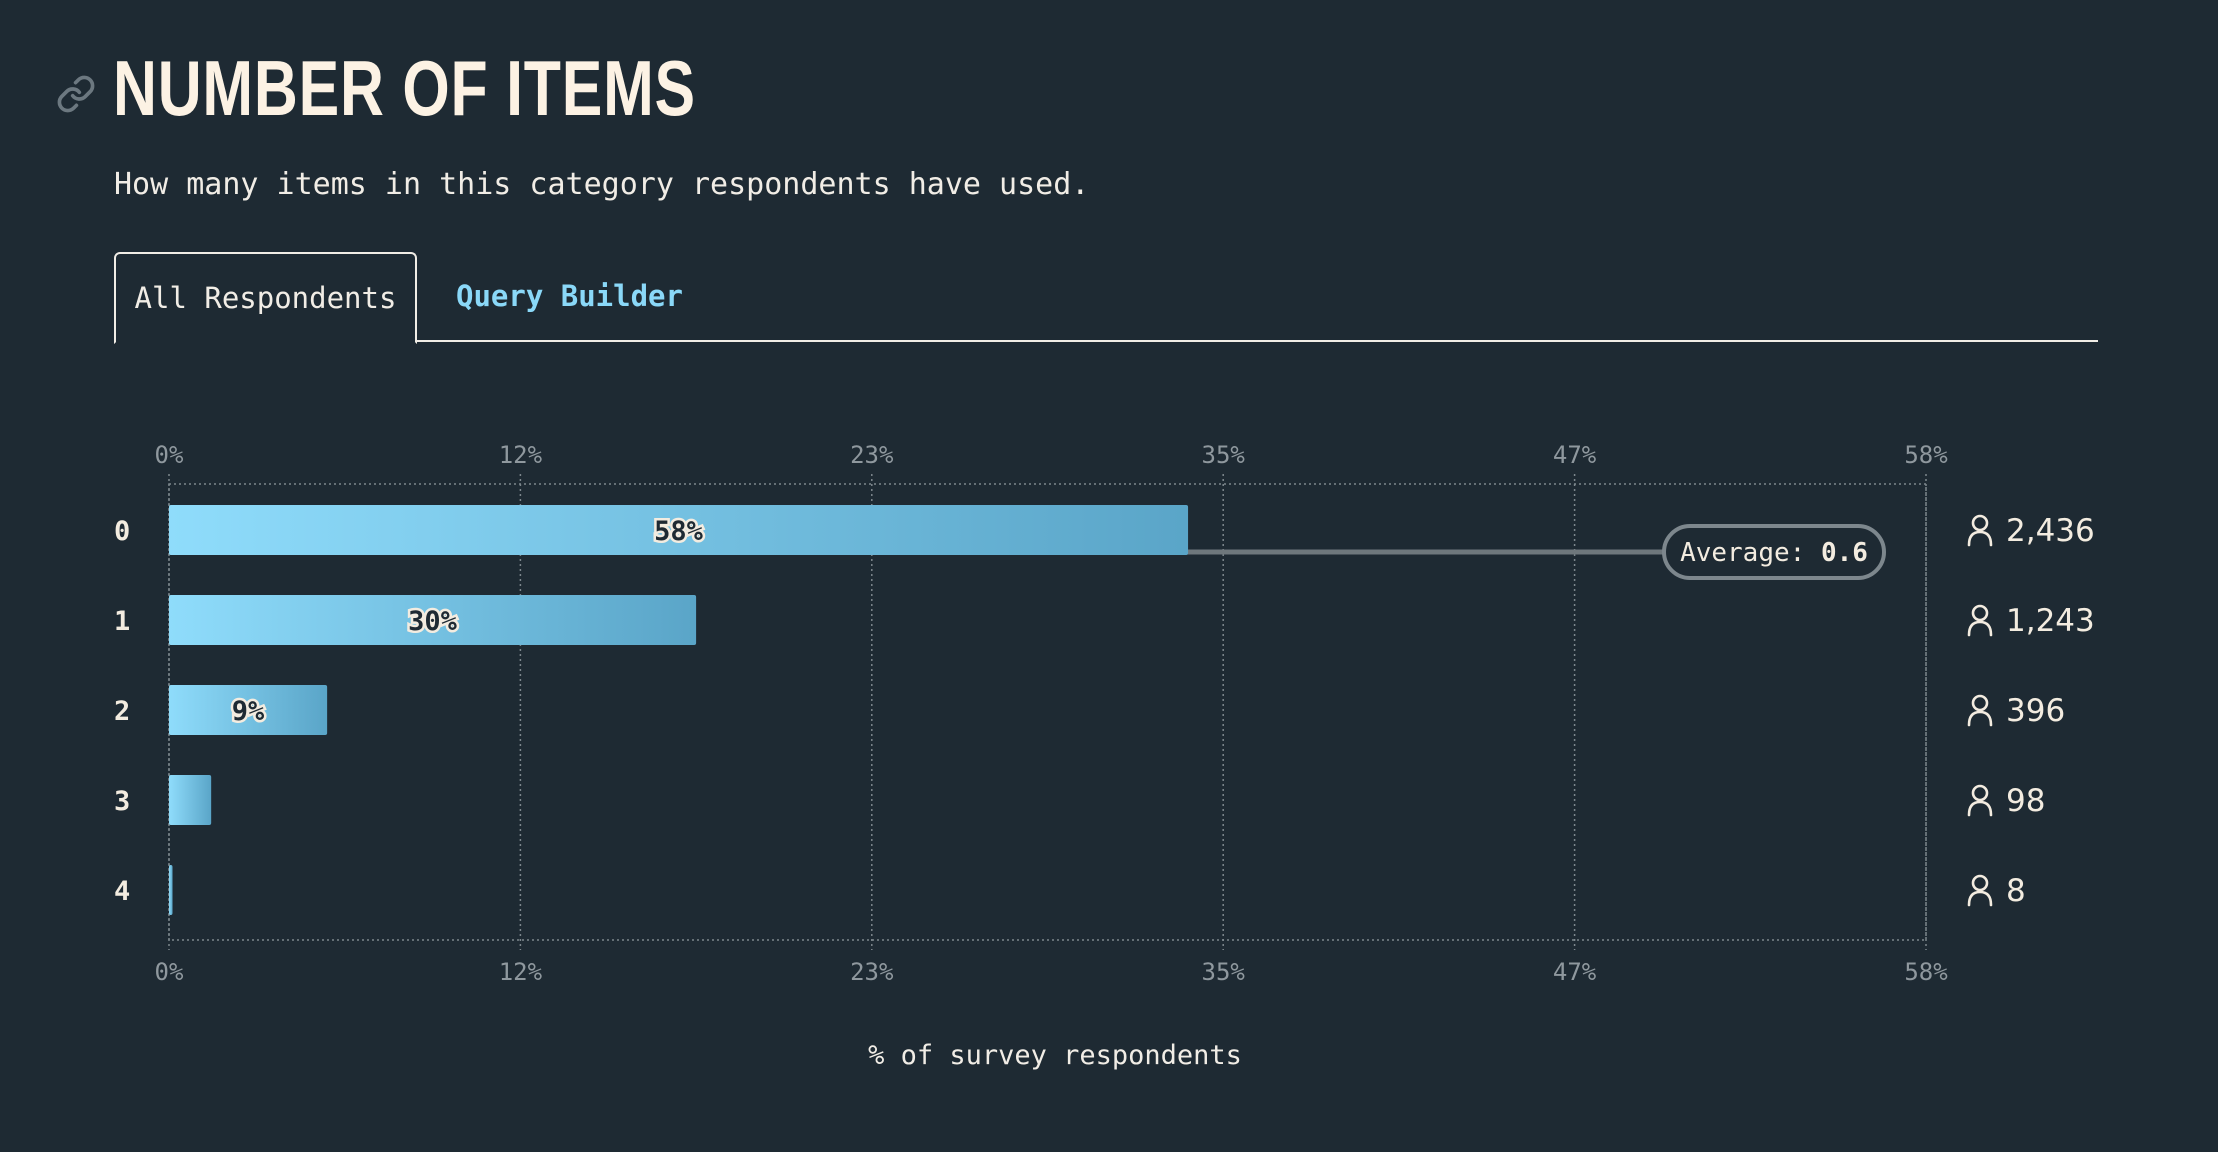 Image resolution: width=2218 pixels, height=1152 pixels. I want to click on respondent-count: 1,243, so click(2050, 621).